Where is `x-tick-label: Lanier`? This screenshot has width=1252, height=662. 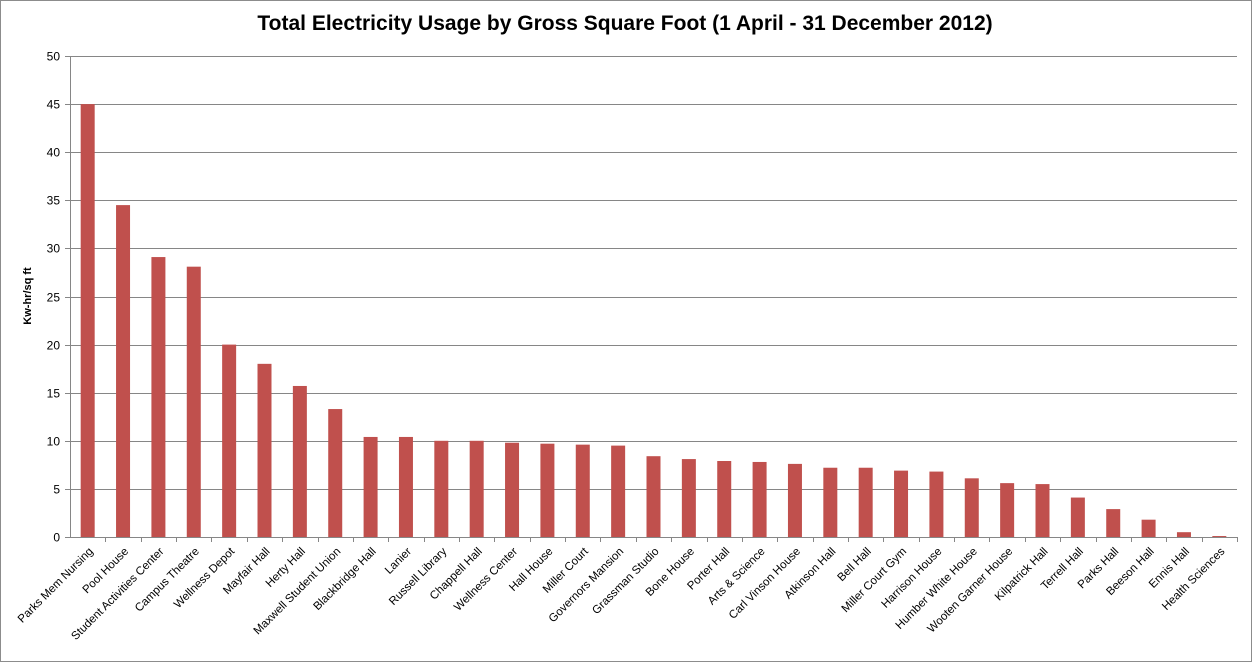
x-tick-label: Lanier is located at coordinates (398, 561).